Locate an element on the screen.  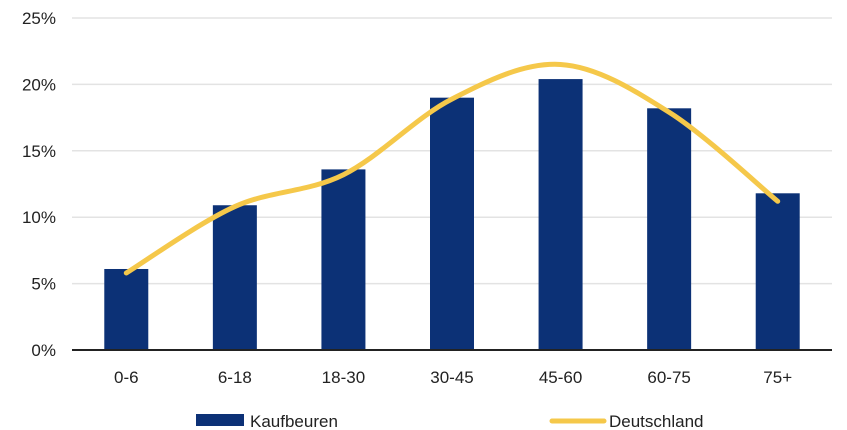
y-tick-label: 25% is located at coordinates (39, 18).